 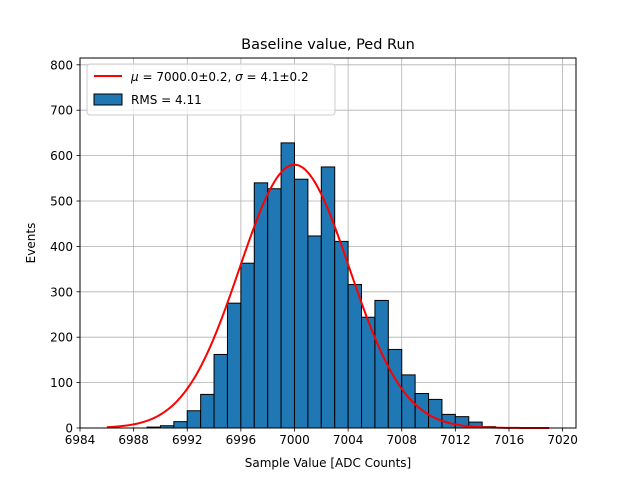 I want to click on x-tick-label: 6996, so click(x=241, y=440).